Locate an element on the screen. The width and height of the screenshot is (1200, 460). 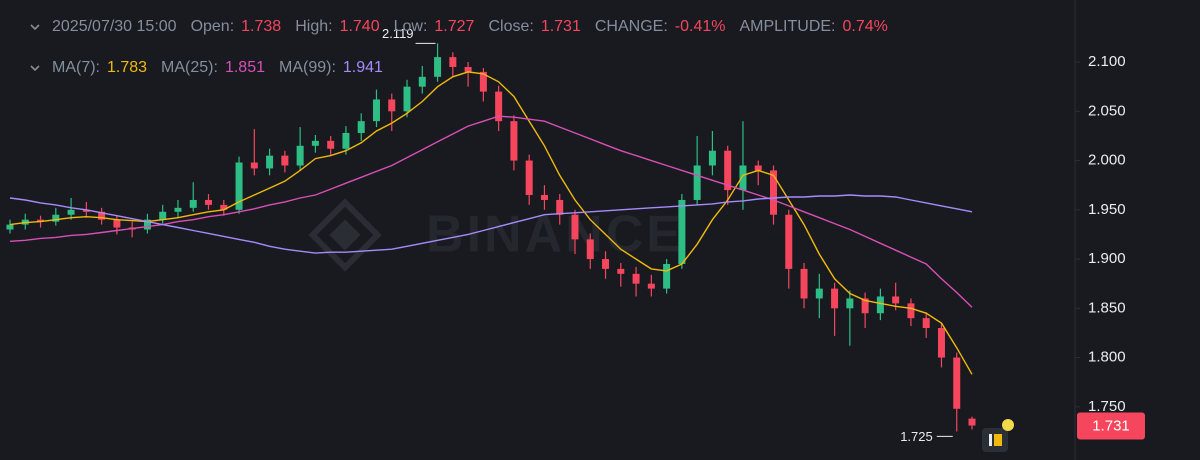
legend-value: 1.851 is located at coordinates (244, 67).